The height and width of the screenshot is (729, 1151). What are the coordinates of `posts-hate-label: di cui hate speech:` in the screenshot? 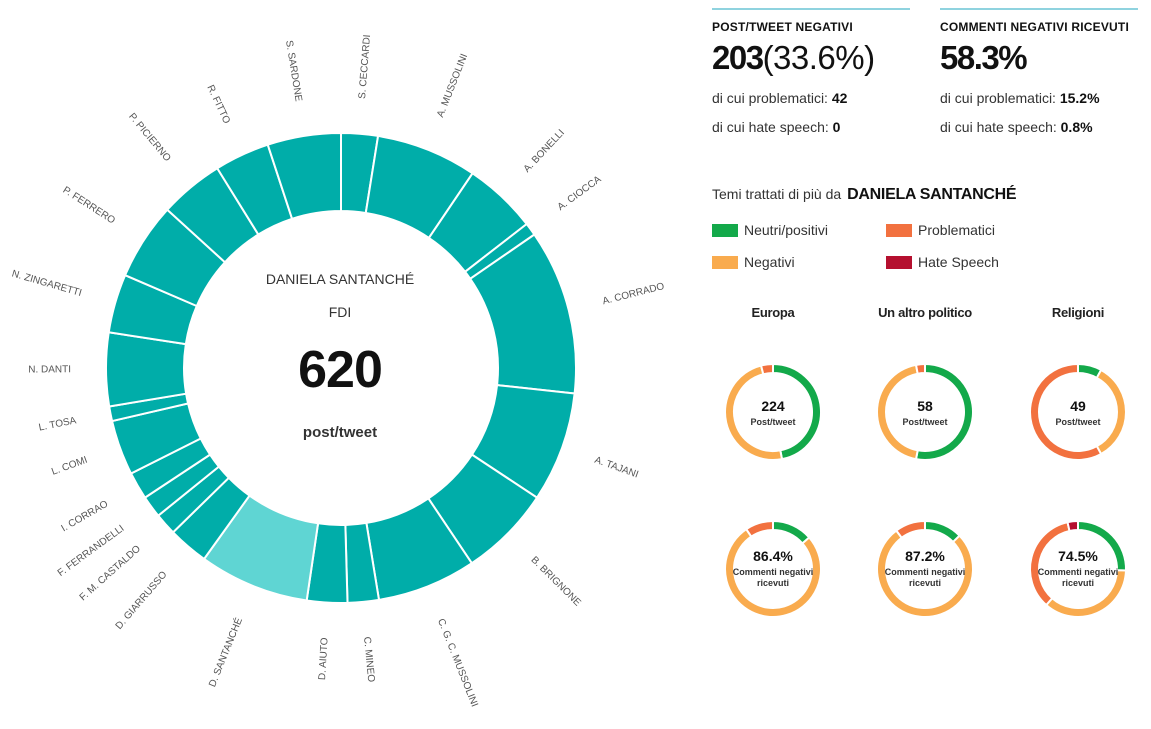 It's located at (770, 127).